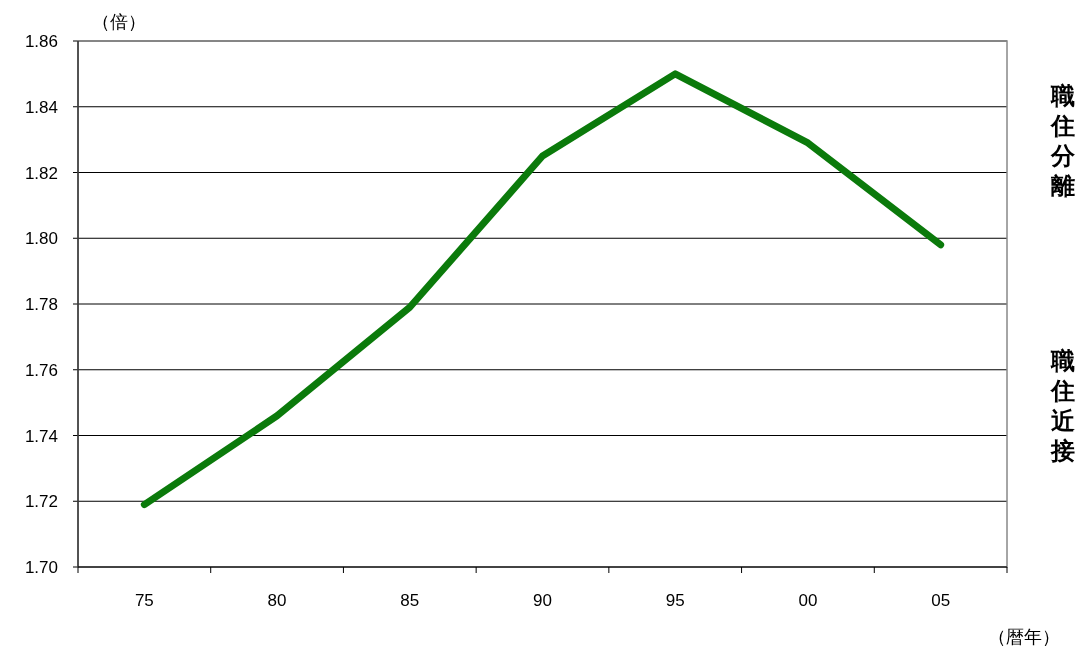  I want to click on x-tick-label: 90, so click(542, 600).